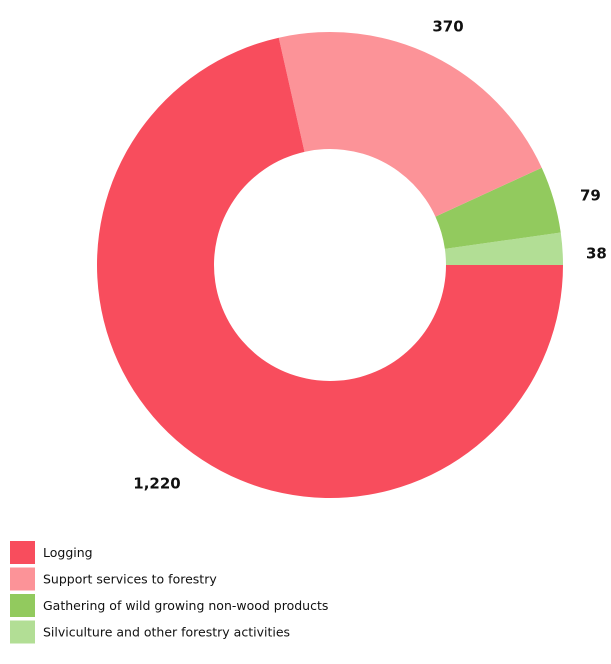 Image resolution: width=611 pixels, height=664 pixels. I want to click on slice-silviculture, so click(503, 248).